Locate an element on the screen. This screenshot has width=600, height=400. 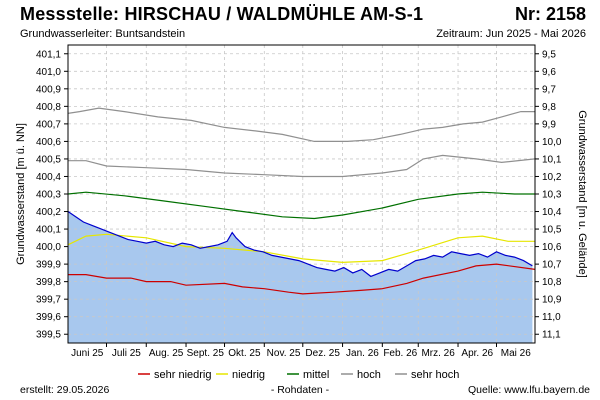
series-sehr-niedrig is located at coordinates (302, 279).